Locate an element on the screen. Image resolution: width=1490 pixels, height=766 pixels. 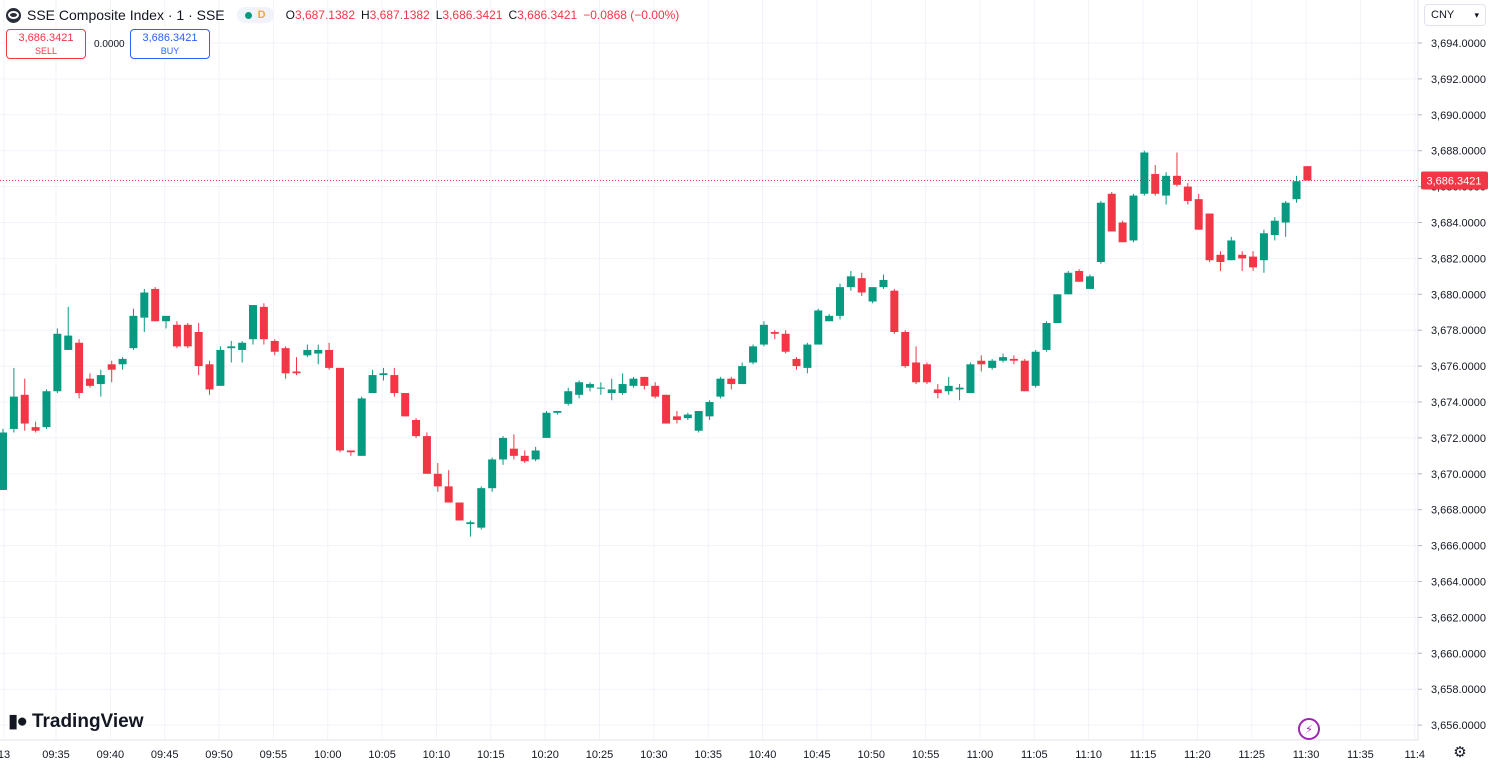
symbol-logo-icon is located at coordinates (13, 15).